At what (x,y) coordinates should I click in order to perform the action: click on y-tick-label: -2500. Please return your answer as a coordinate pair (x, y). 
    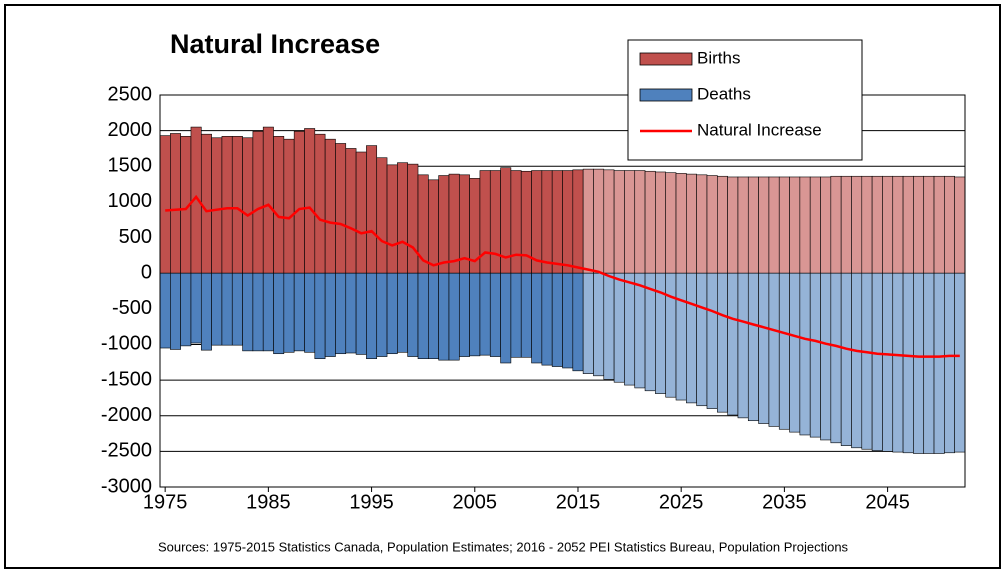
    Looking at the image, I should click on (126, 451).